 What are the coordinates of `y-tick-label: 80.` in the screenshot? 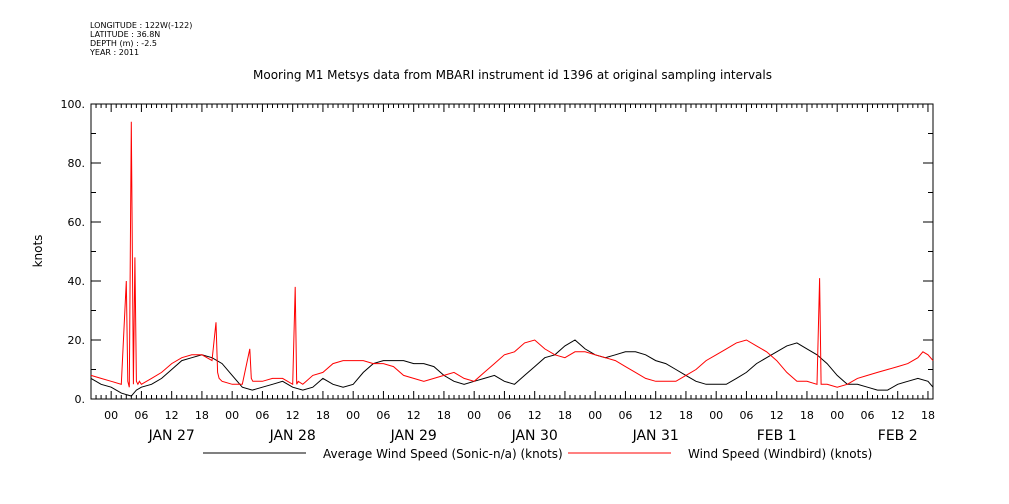 It's located at (77, 163).